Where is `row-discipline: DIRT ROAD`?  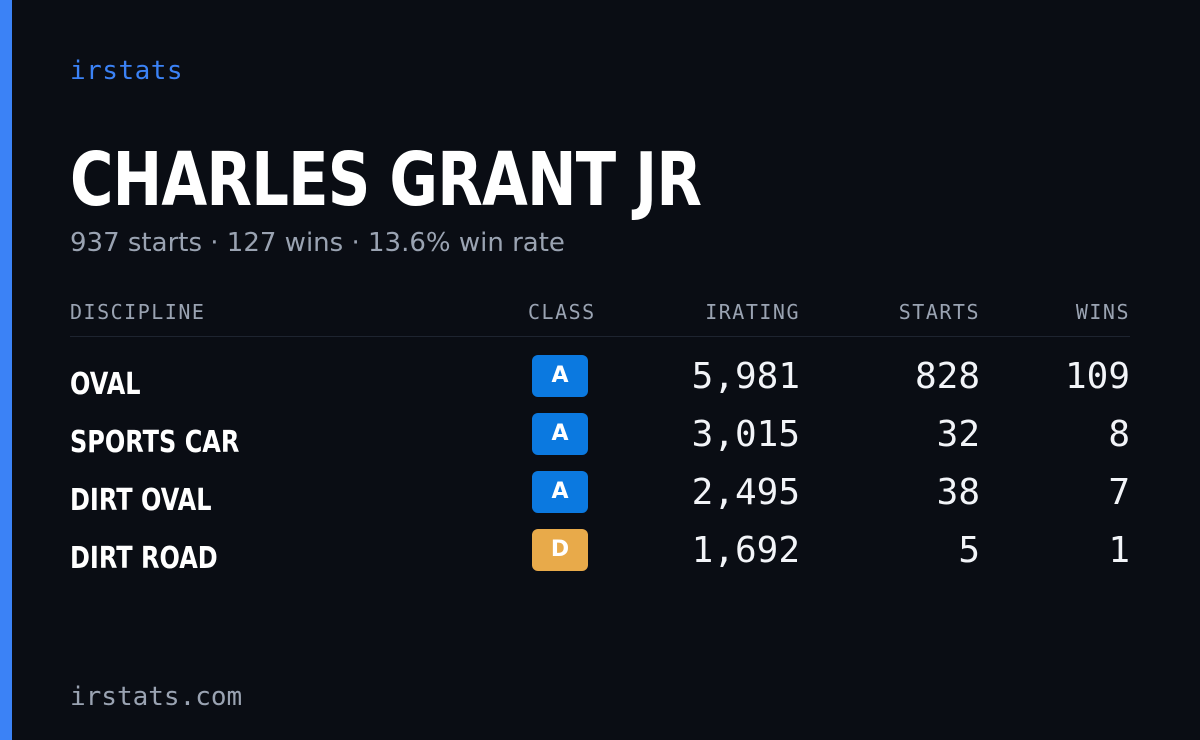 row-discipline: DIRT ROAD is located at coordinates (144, 558).